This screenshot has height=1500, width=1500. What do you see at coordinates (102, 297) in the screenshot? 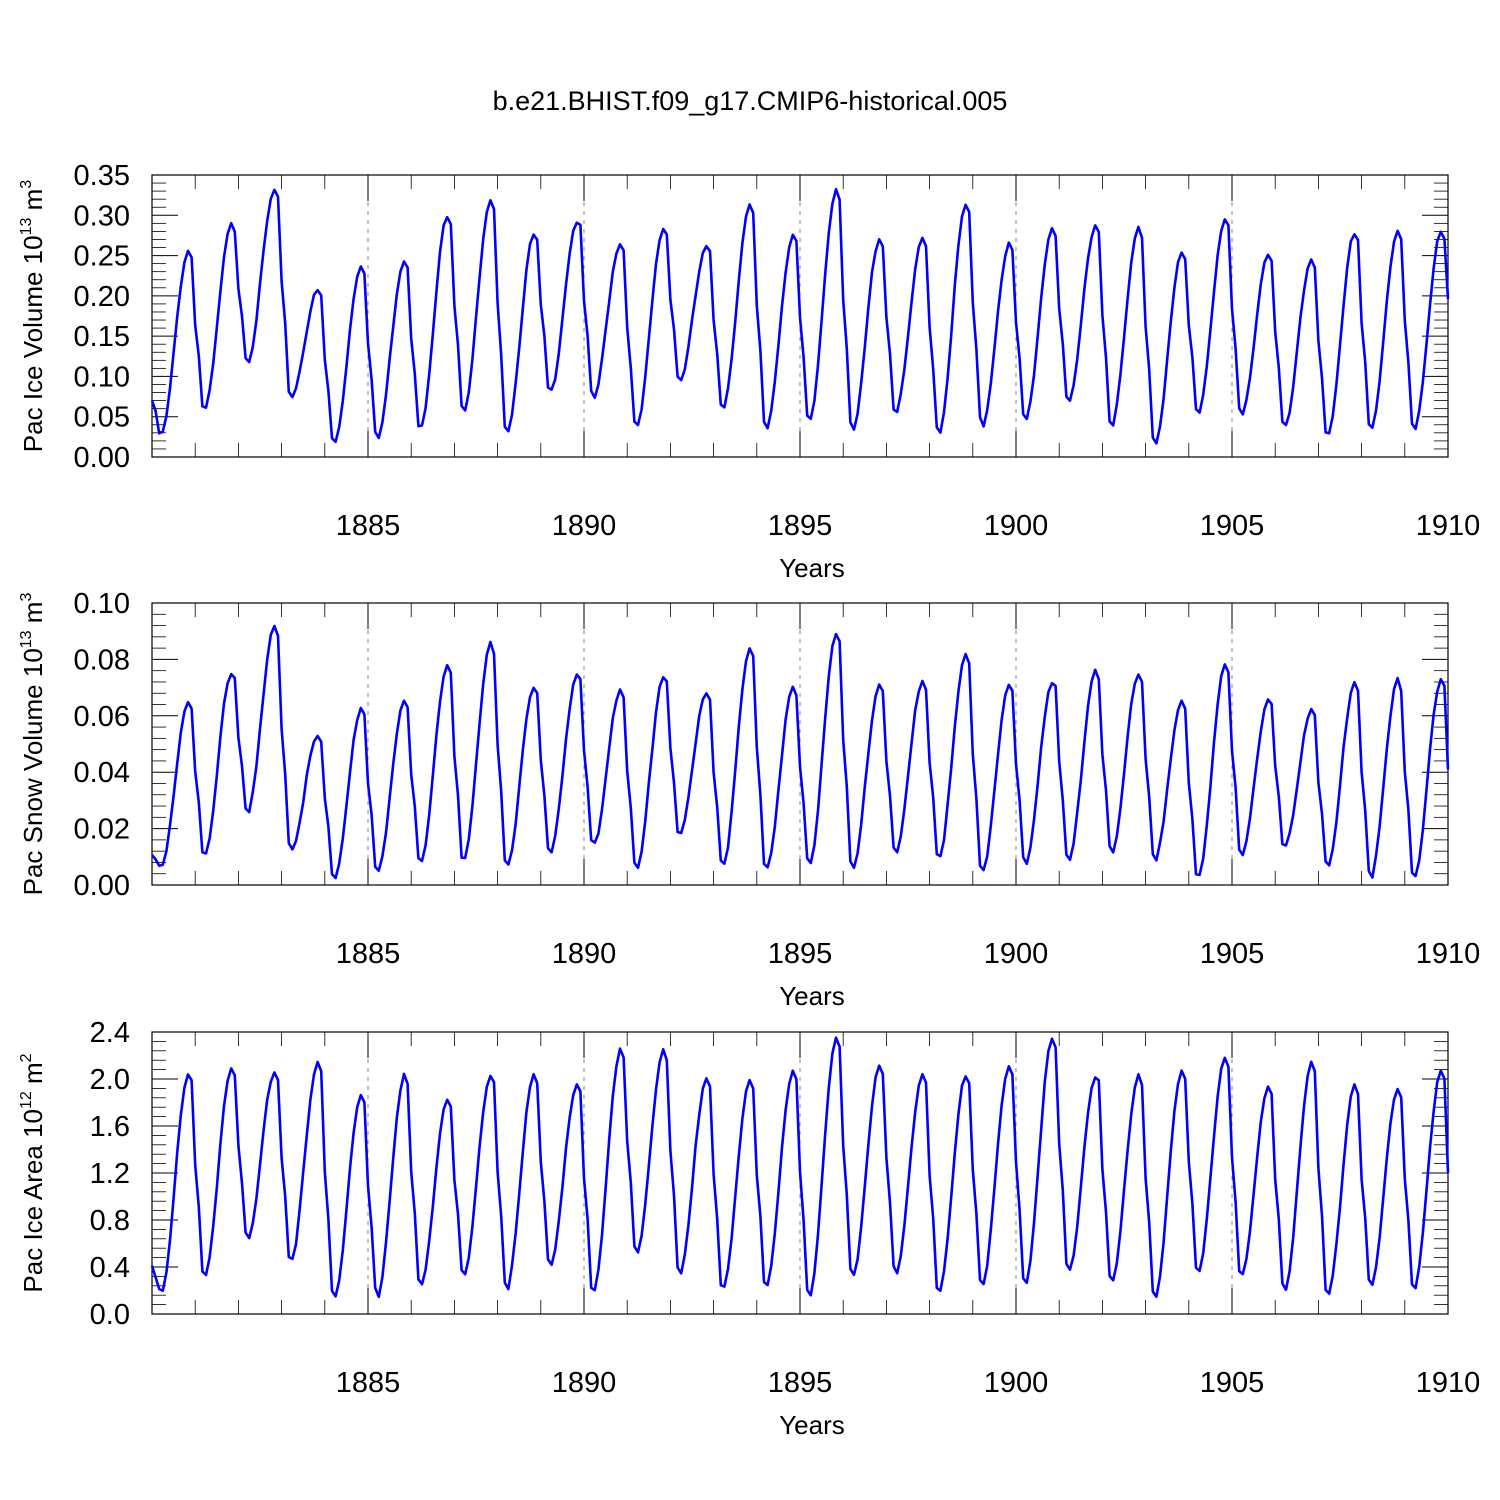
I see `y-tick-label: 0.20` at bounding box center [102, 297].